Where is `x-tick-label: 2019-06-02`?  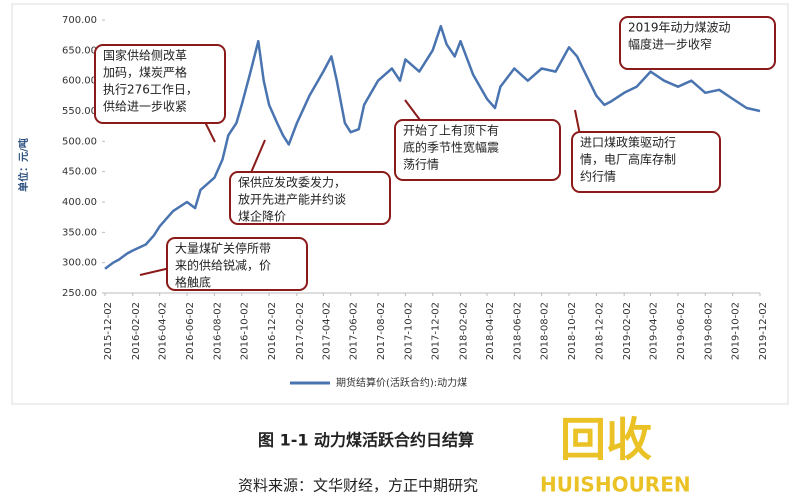 x-tick-label: 2019-06-02 is located at coordinates (681, 331).